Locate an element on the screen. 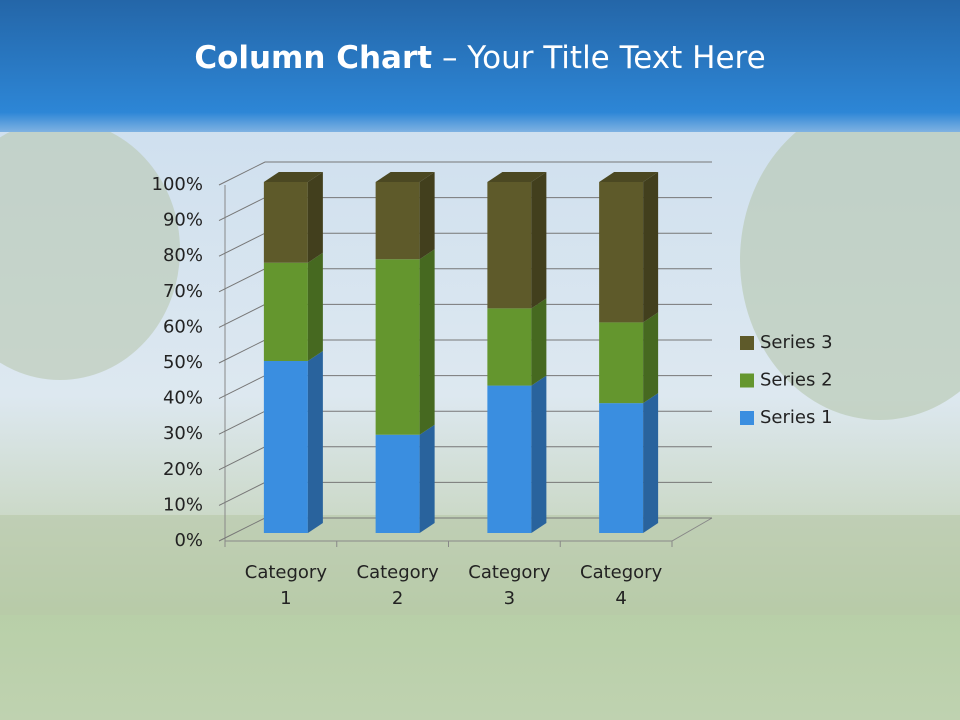  y-tick-label: 90% is located at coordinates (183, 220).